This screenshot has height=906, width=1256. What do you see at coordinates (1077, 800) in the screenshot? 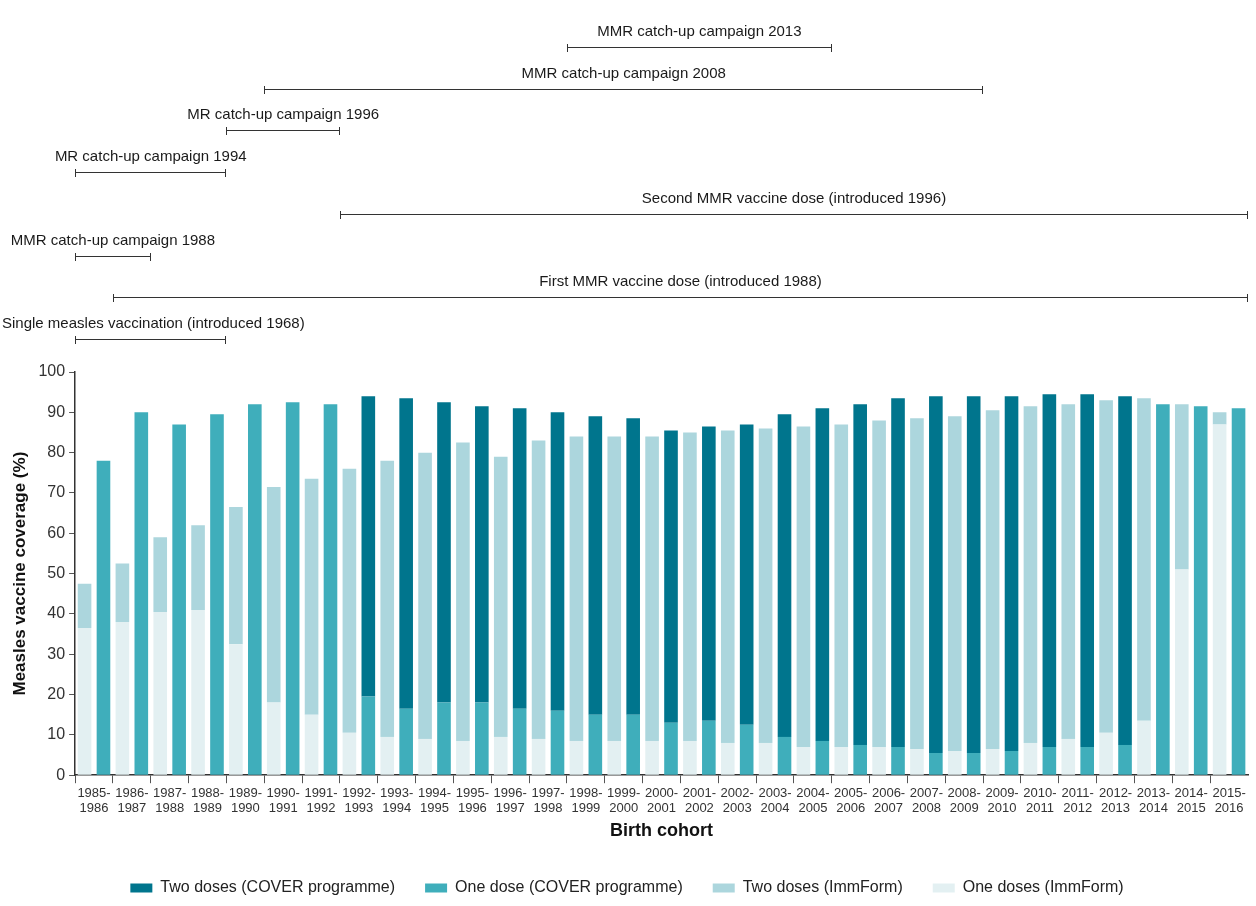
I see `x-tick-label: 2011-2012` at bounding box center [1077, 800].